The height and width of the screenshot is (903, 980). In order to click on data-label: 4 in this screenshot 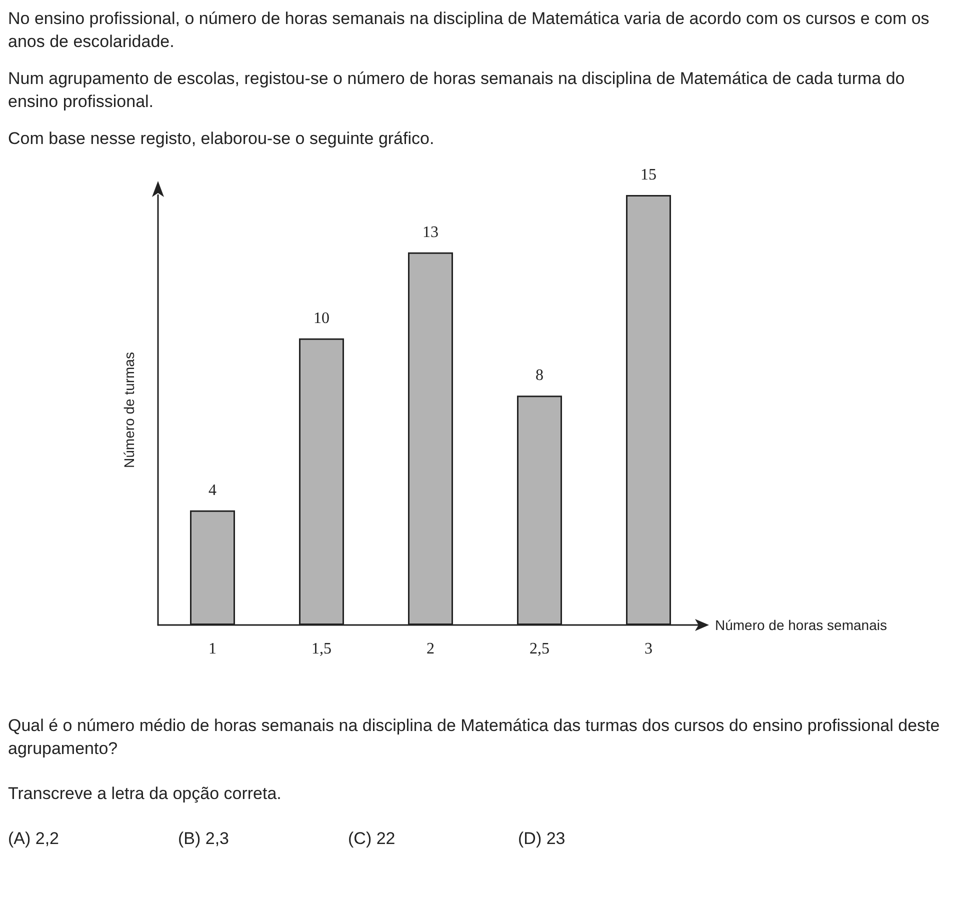, I will do `click(212, 490)`.